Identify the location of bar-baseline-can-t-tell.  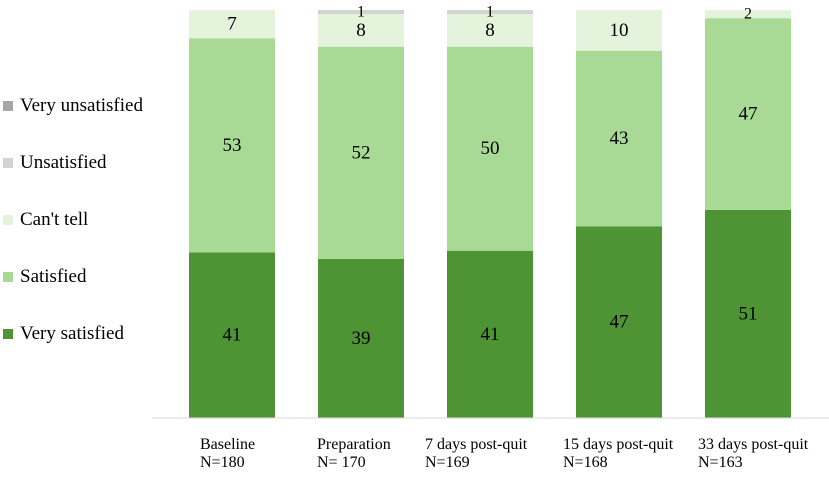
(232, 24).